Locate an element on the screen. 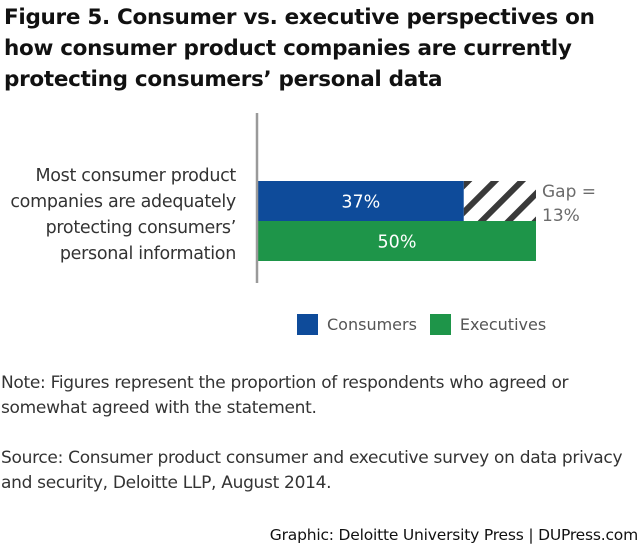  gap-annotation-line1: Gap = is located at coordinates (569, 192).